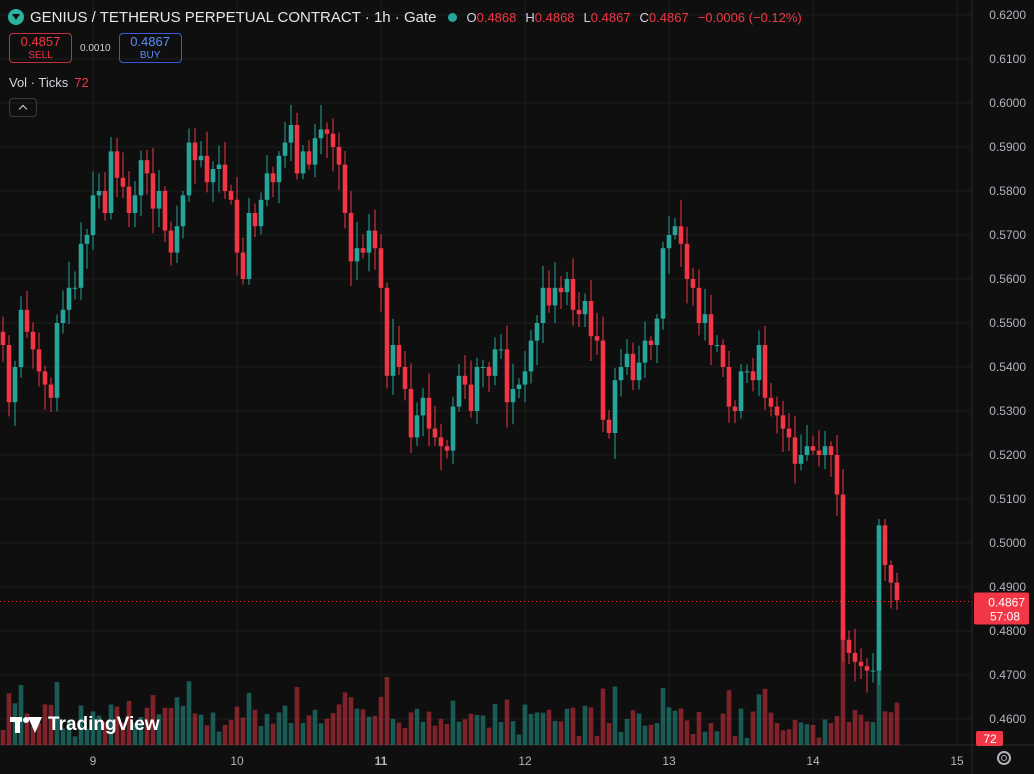 Image resolution: width=1034 pixels, height=774 pixels. What do you see at coordinates (957, 761) in the screenshot?
I see `time-tick-label: 15` at bounding box center [957, 761].